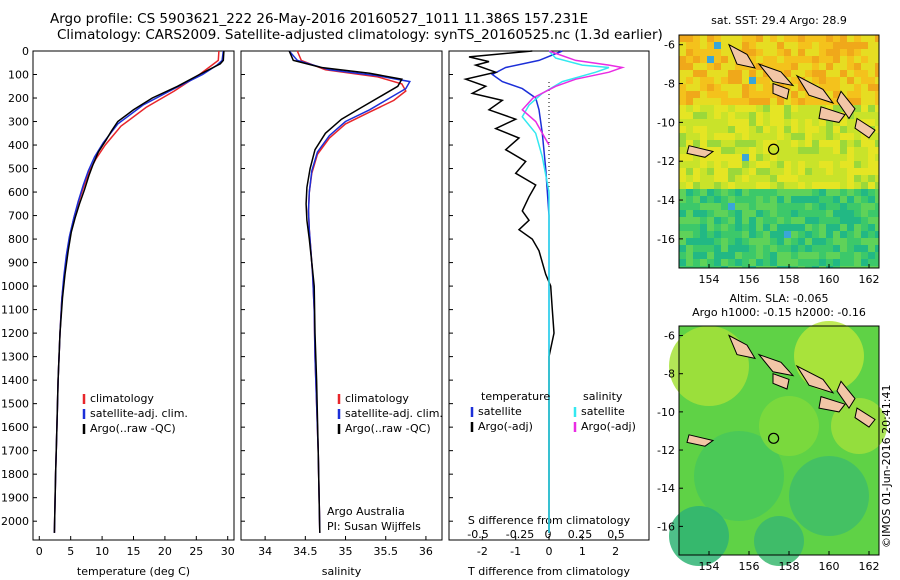 Image resolution: width=900 pixels, height=580 pixels. I want to click on x-tick-label: -1, so click(515, 551).